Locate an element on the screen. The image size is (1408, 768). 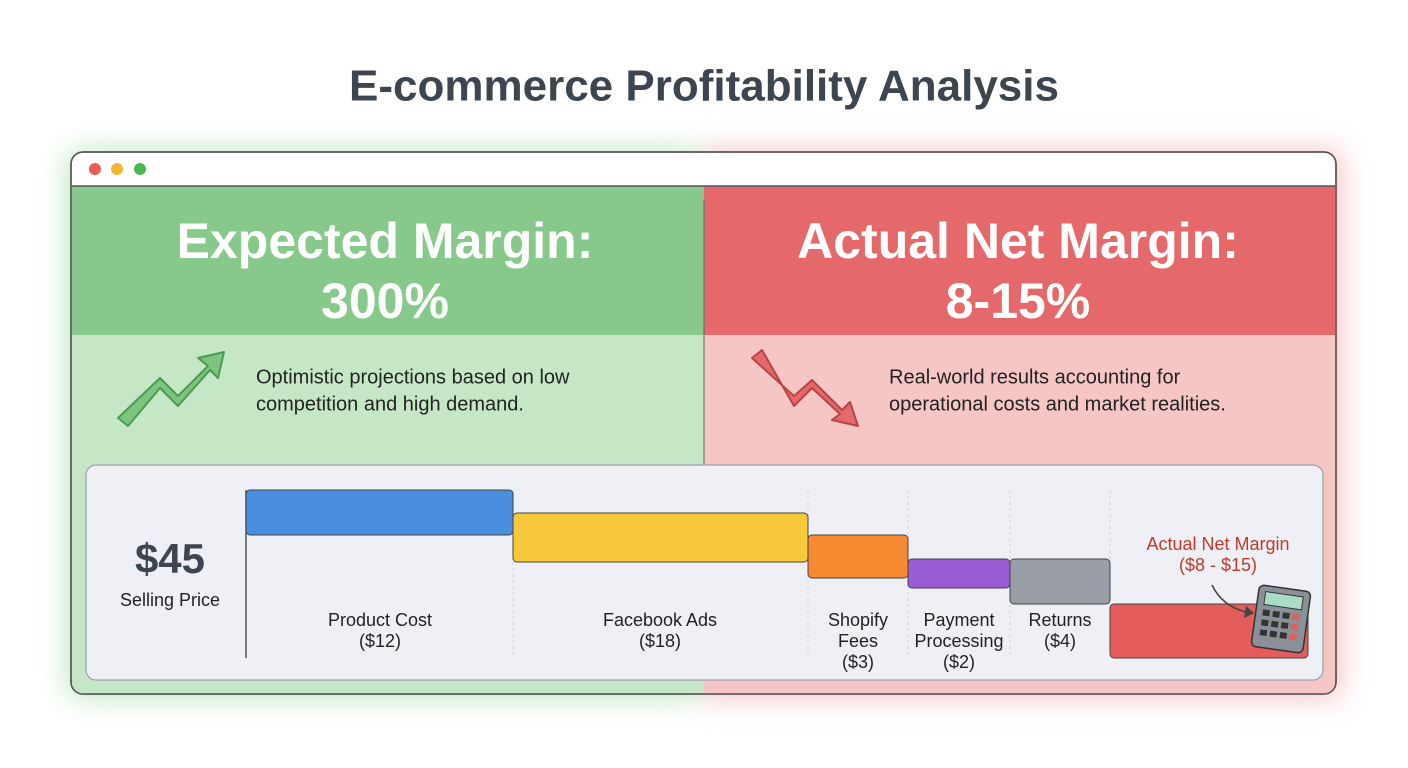
step-label: Fees is located at coordinates (858, 641).